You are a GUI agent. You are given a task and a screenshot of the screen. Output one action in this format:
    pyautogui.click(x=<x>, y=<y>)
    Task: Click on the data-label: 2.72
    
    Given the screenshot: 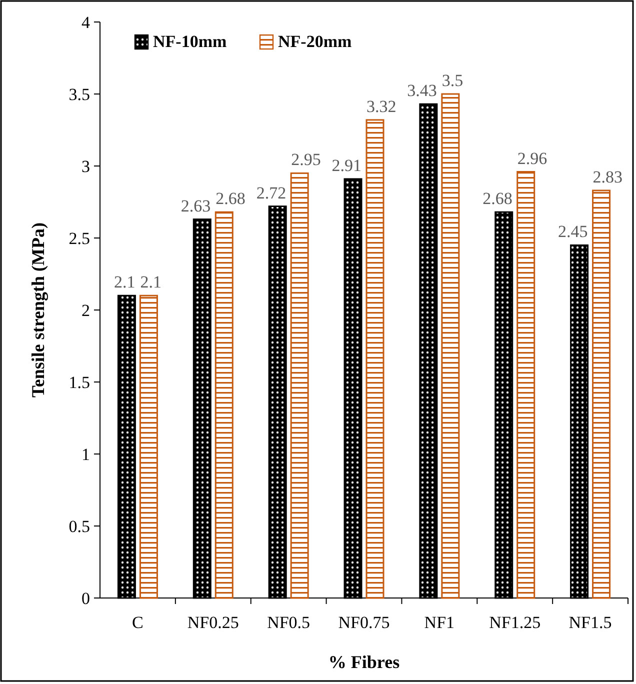 What is the action you would take?
    pyautogui.click(x=271, y=192)
    